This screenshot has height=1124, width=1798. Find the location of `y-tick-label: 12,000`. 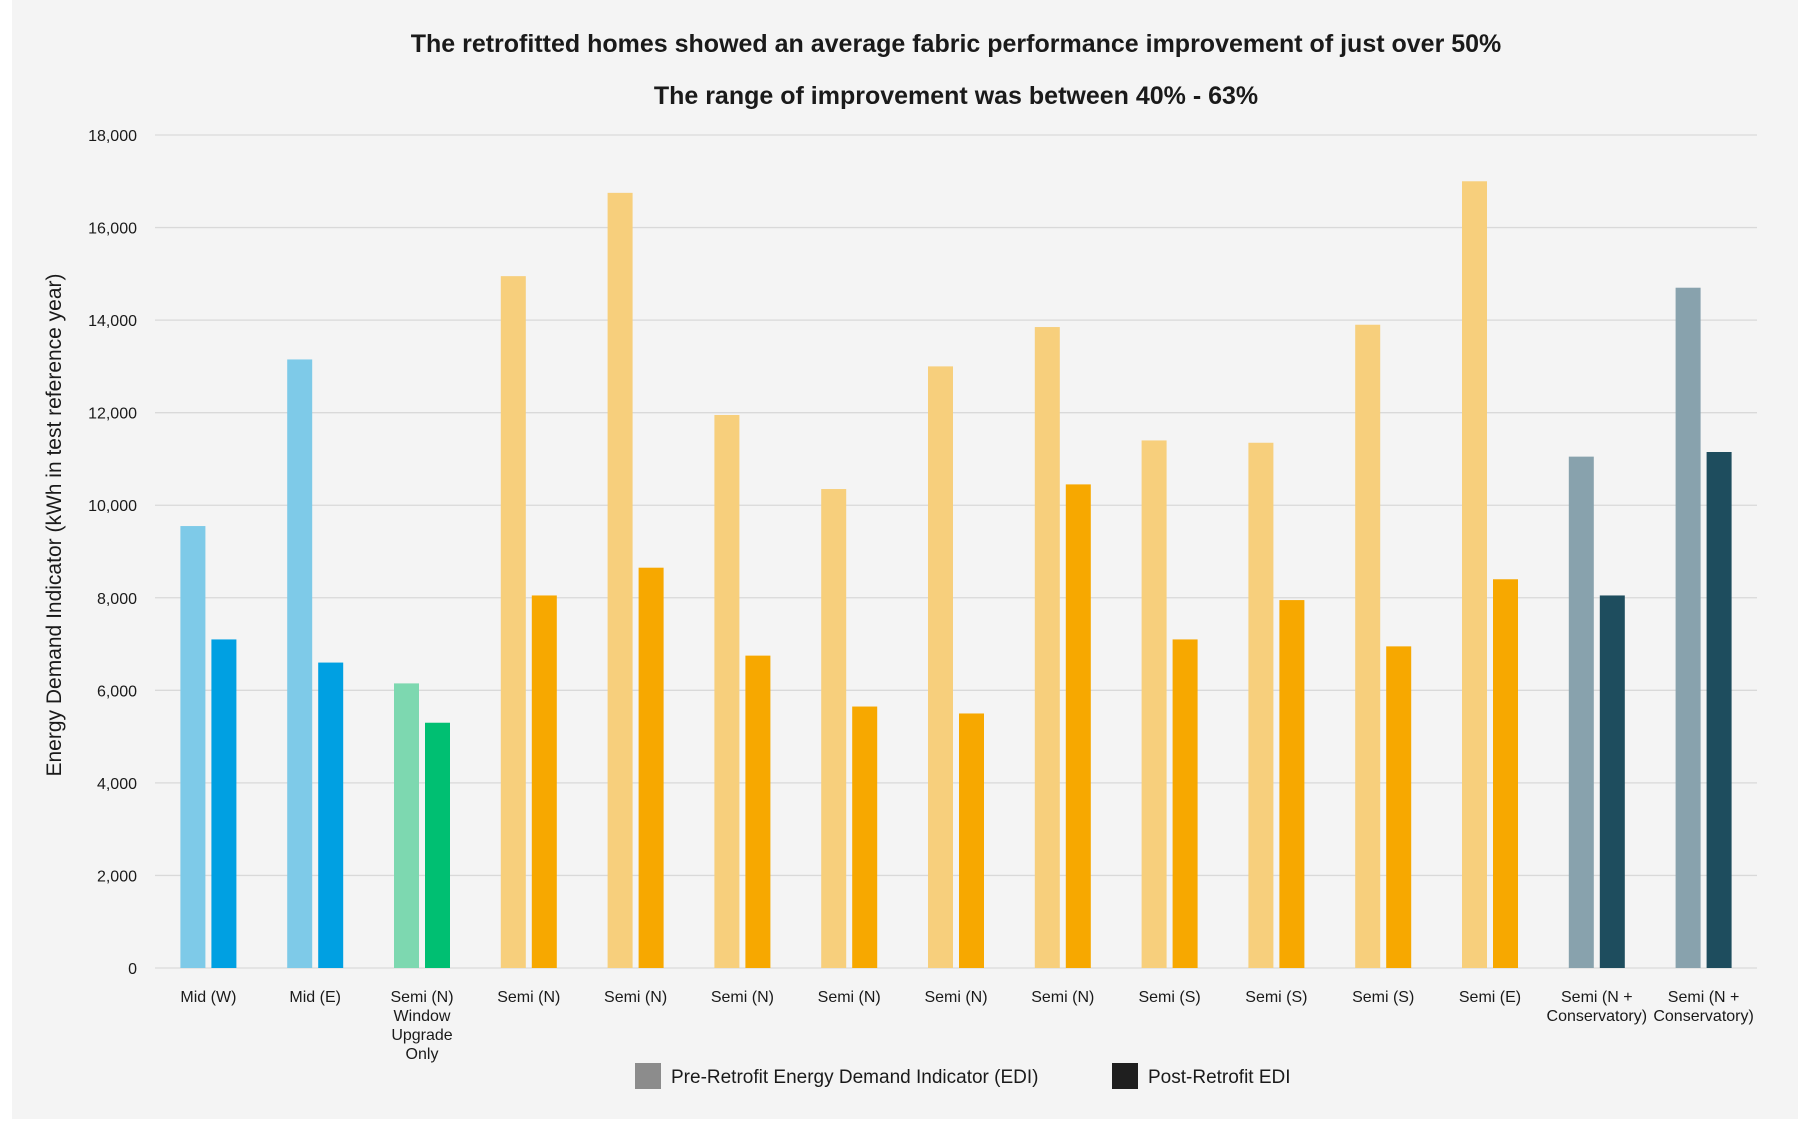

y-tick-label: 12,000 is located at coordinates (112, 414).